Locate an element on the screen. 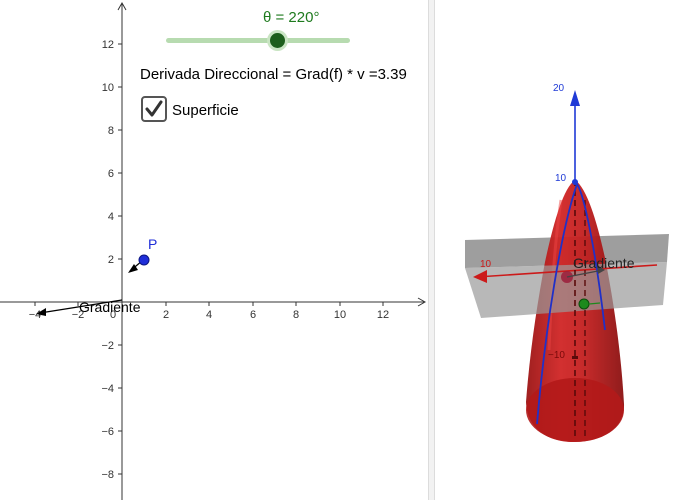 This screenshot has height=500, width=700. y-tick-label: 12 is located at coordinates (108, 45).